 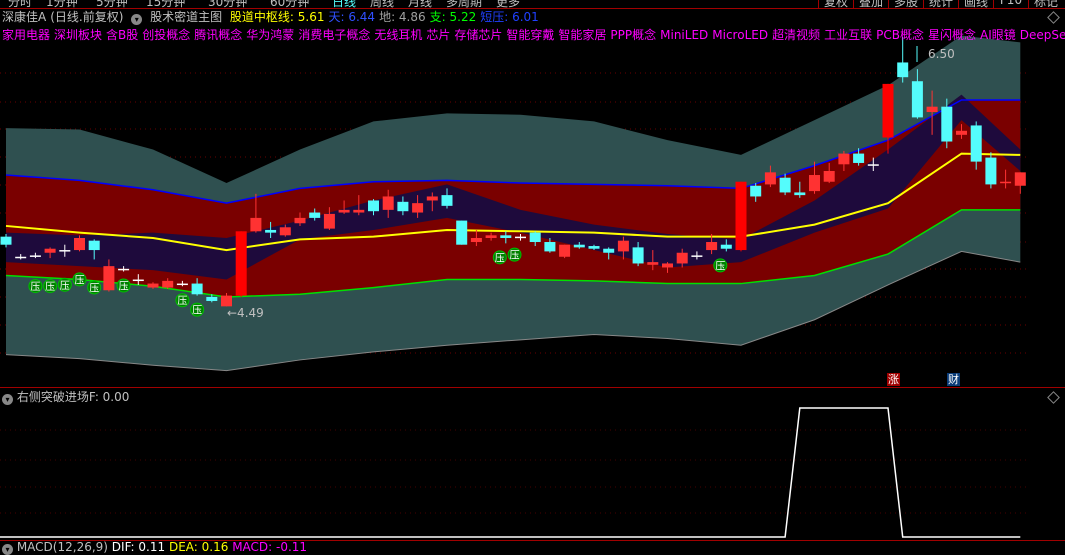 I want to click on concept-tag: PPP概念, so click(x=633, y=35).